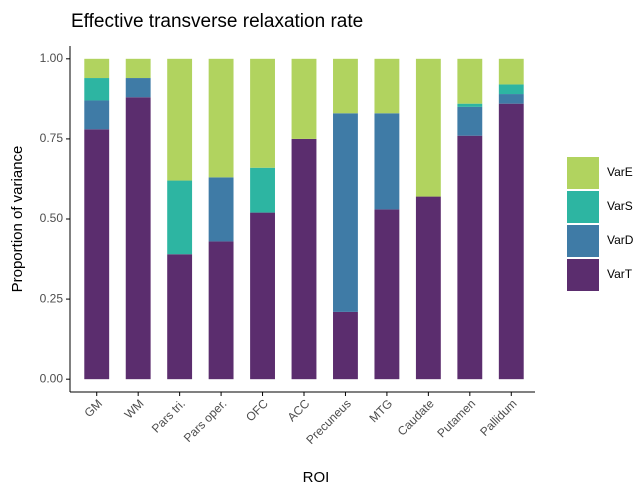 Image resolution: width=644 pixels, height=489 pixels. I want to click on x-tick-label: Putamen, so click(456, 418).